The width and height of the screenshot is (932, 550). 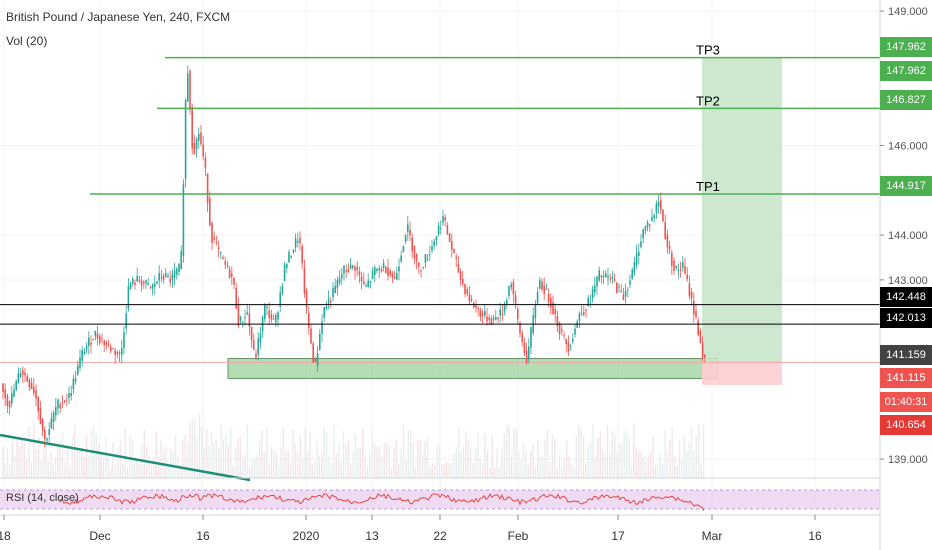 What do you see at coordinates (27, 41) in the screenshot?
I see `volume-indicator-label: Vol (20)` at bounding box center [27, 41].